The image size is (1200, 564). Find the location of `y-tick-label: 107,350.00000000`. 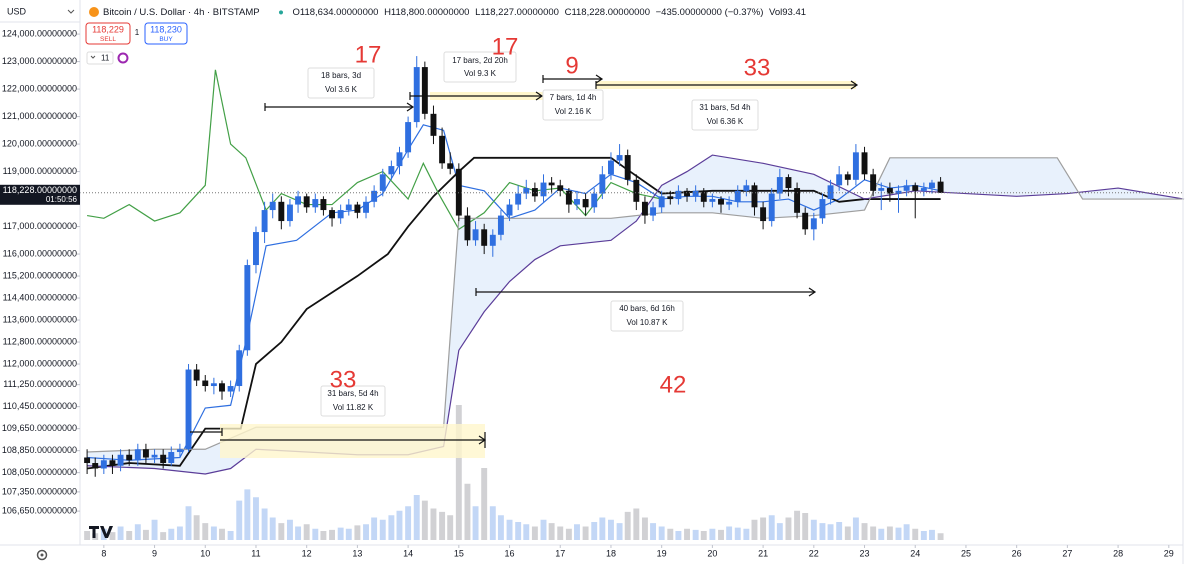

y-tick-label: 107,350.00000000 is located at coordinates (39, 491).